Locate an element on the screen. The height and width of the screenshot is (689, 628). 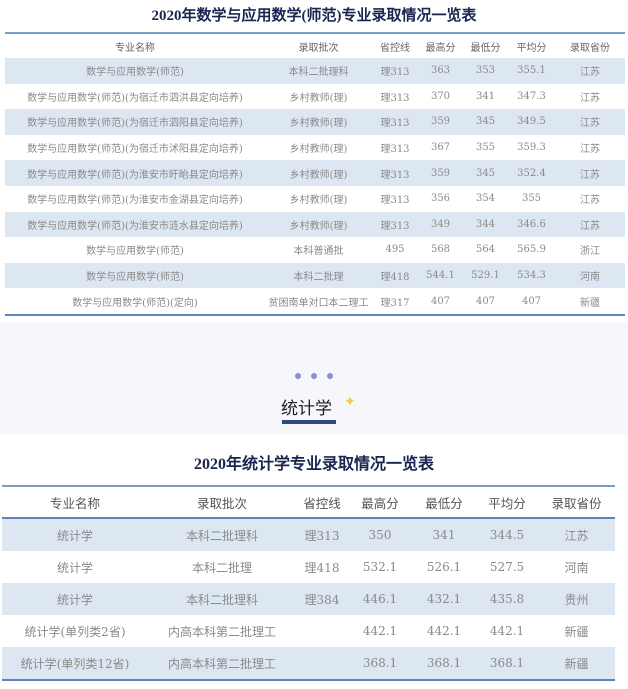
header-max-score: 最高分 is located at coordinates (440, 48).